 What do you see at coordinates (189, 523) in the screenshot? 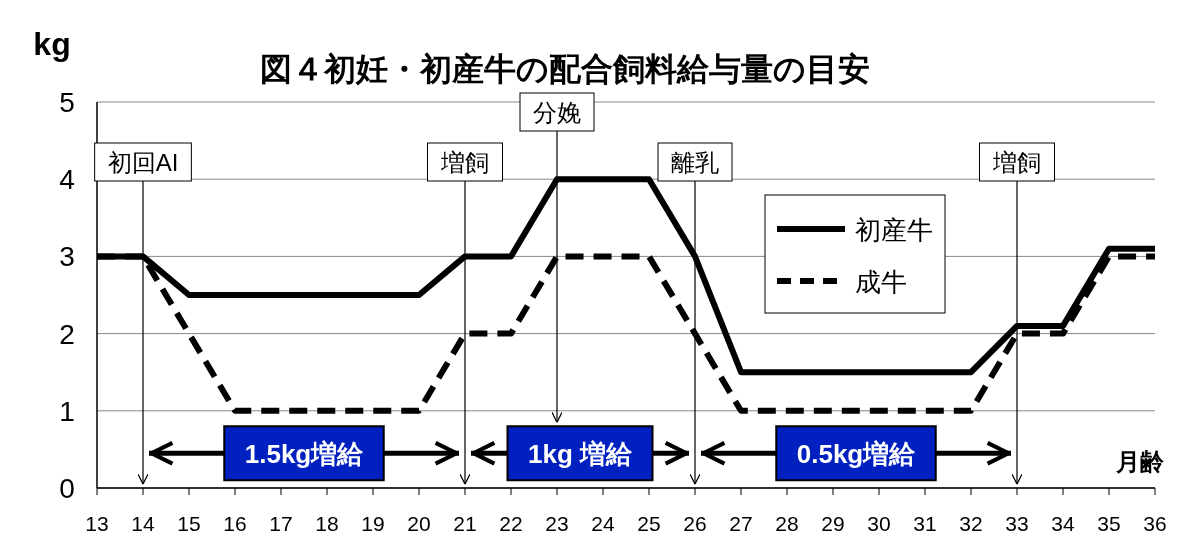
I see `x-tick-label: 15` at bounding box center [189, 523].